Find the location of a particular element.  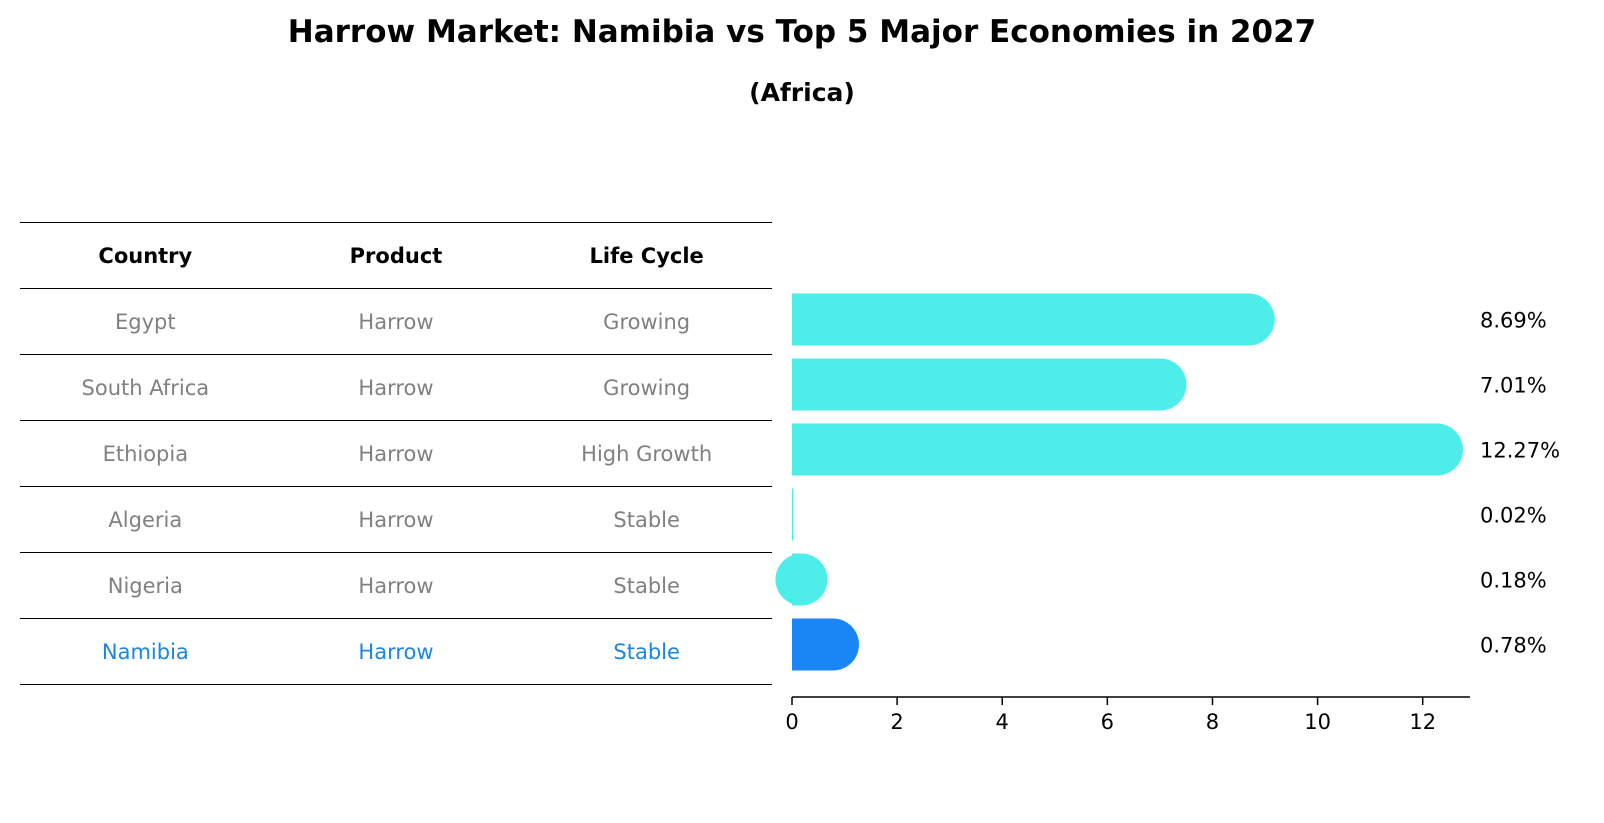

bar-cap-namibia is located at coordinates (832, 644).